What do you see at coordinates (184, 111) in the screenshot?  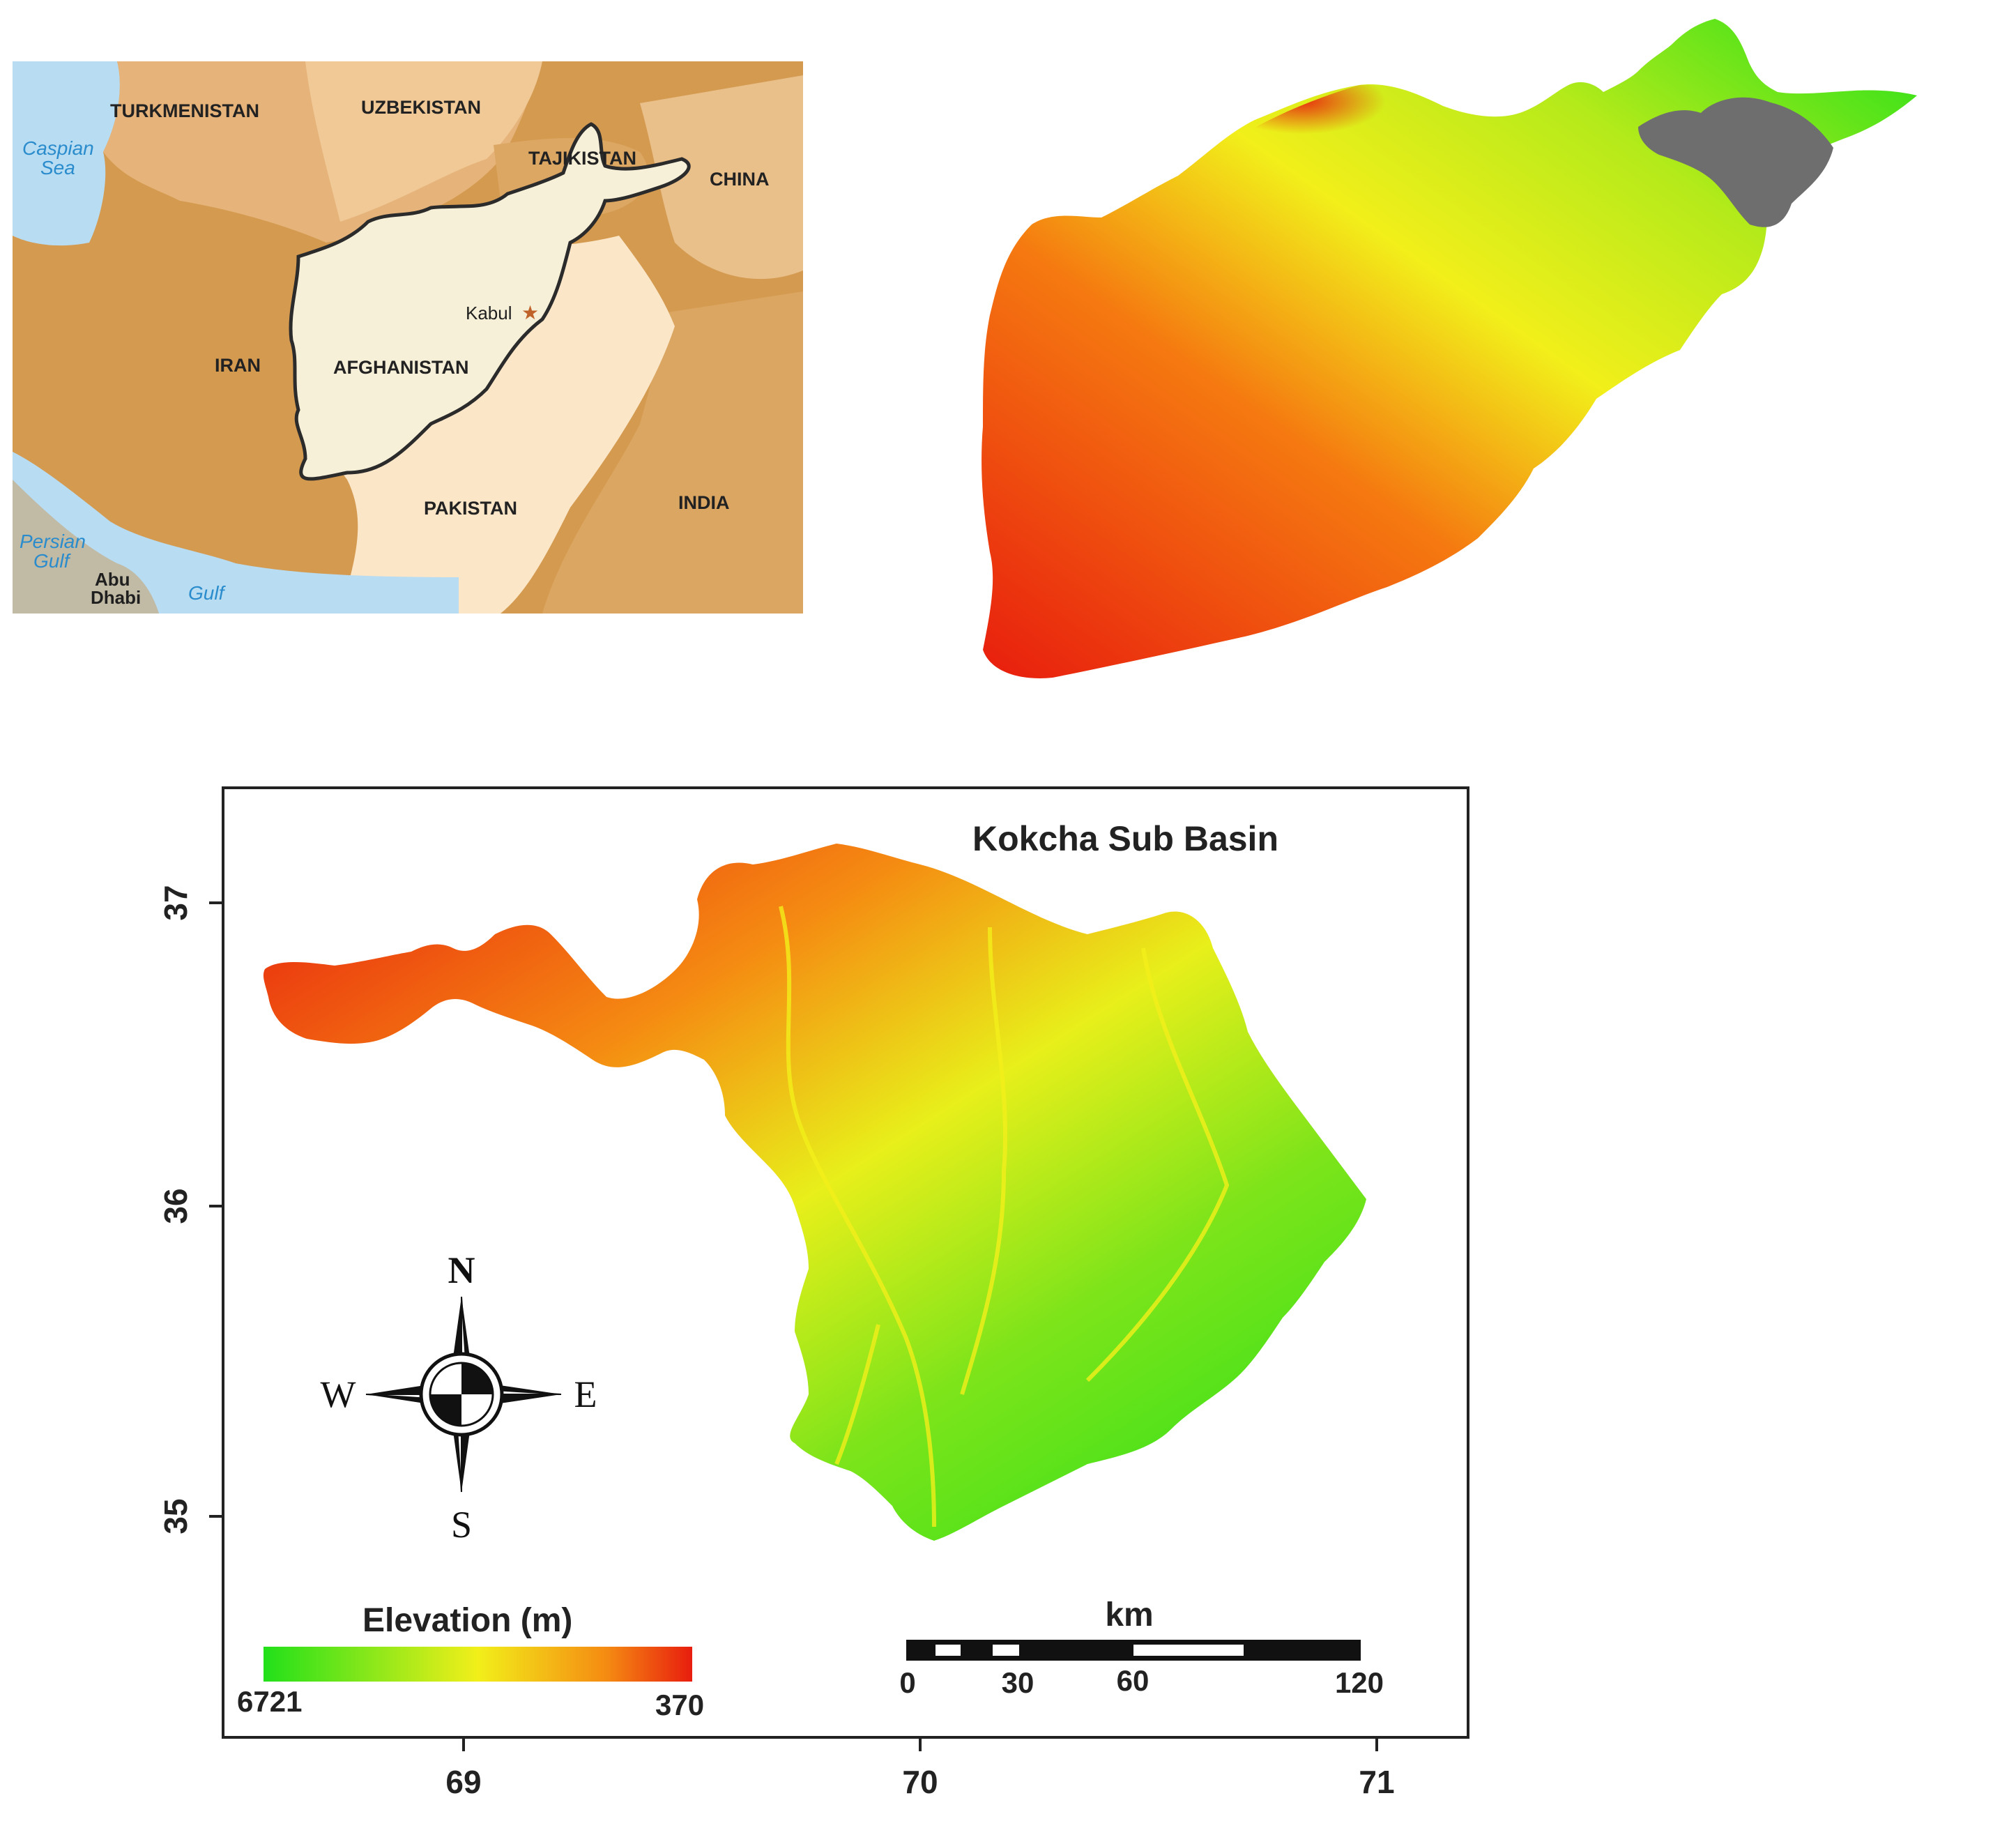 I see `label-turkmenistan: TURKMENISTAN` at bounding box center [184, 111].